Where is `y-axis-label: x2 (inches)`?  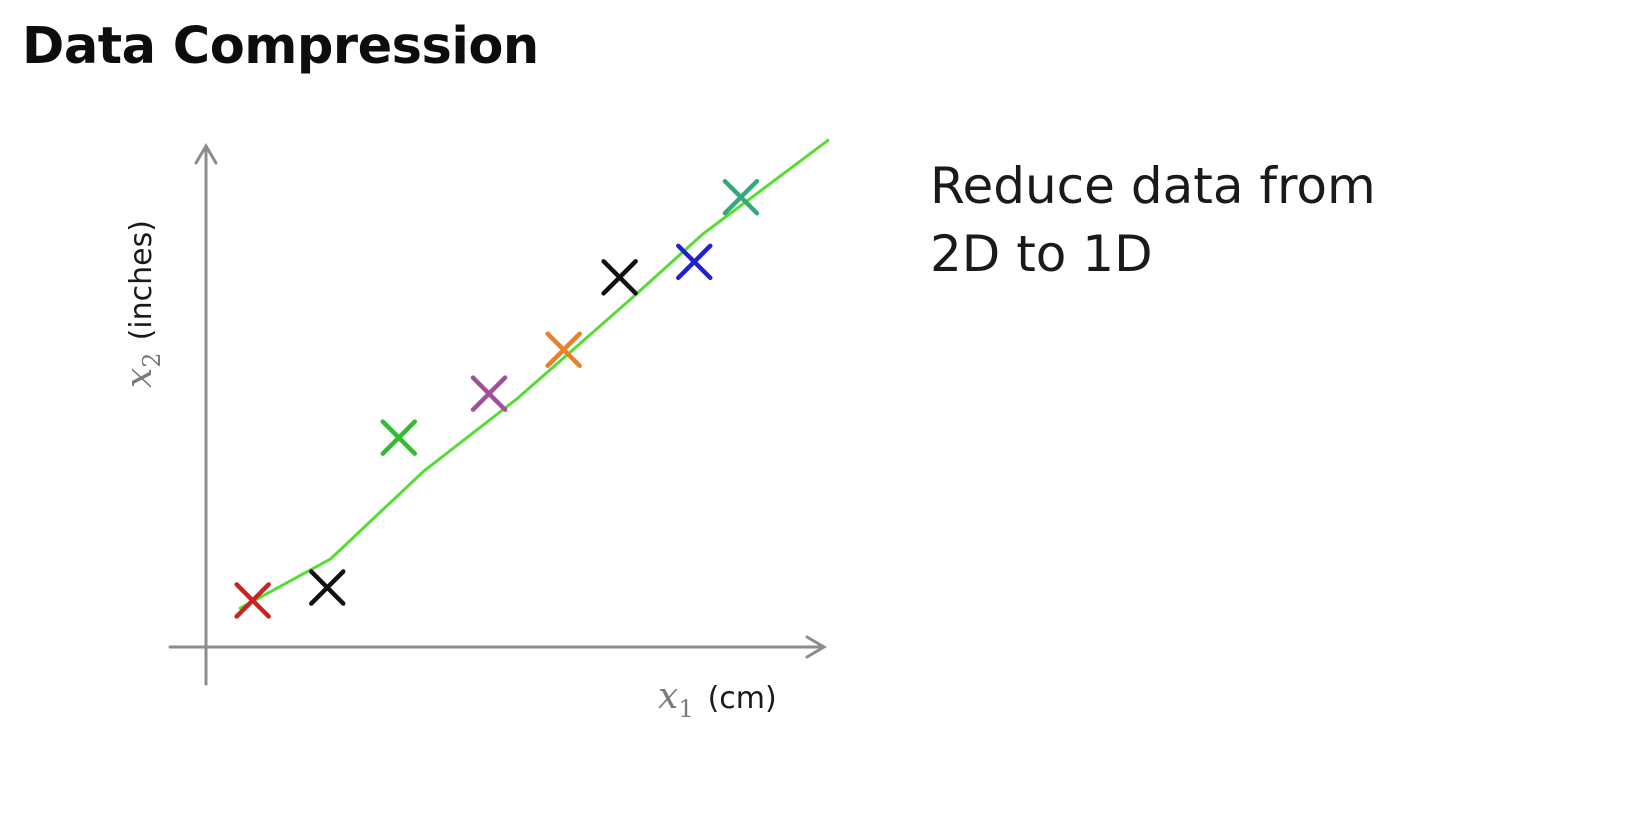
y-axis-label: x2 (inches) is located at coordinates (142, 304).